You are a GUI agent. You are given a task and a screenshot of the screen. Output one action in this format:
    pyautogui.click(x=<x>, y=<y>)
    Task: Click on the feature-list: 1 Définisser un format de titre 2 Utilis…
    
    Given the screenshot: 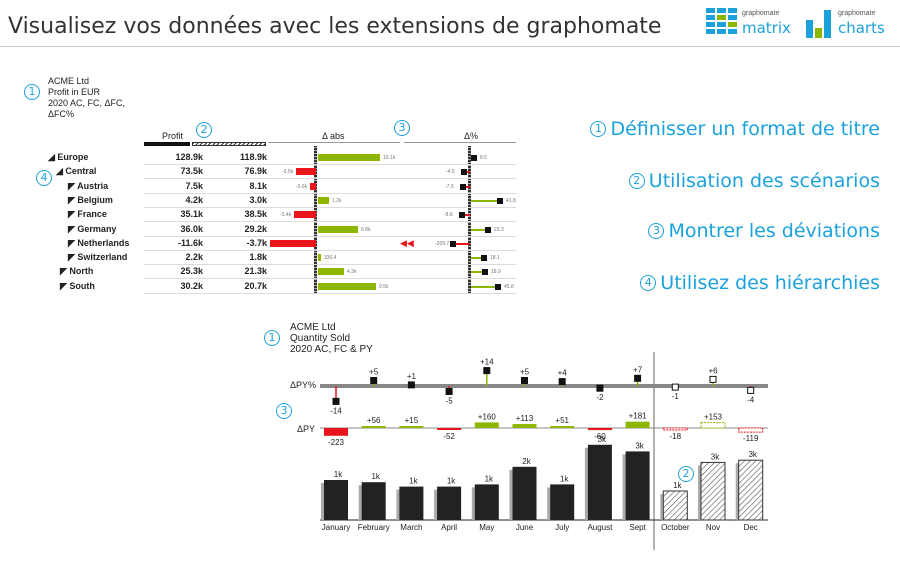 What is the action you would take?
    pyautogui.click(x=720, y=213)
    